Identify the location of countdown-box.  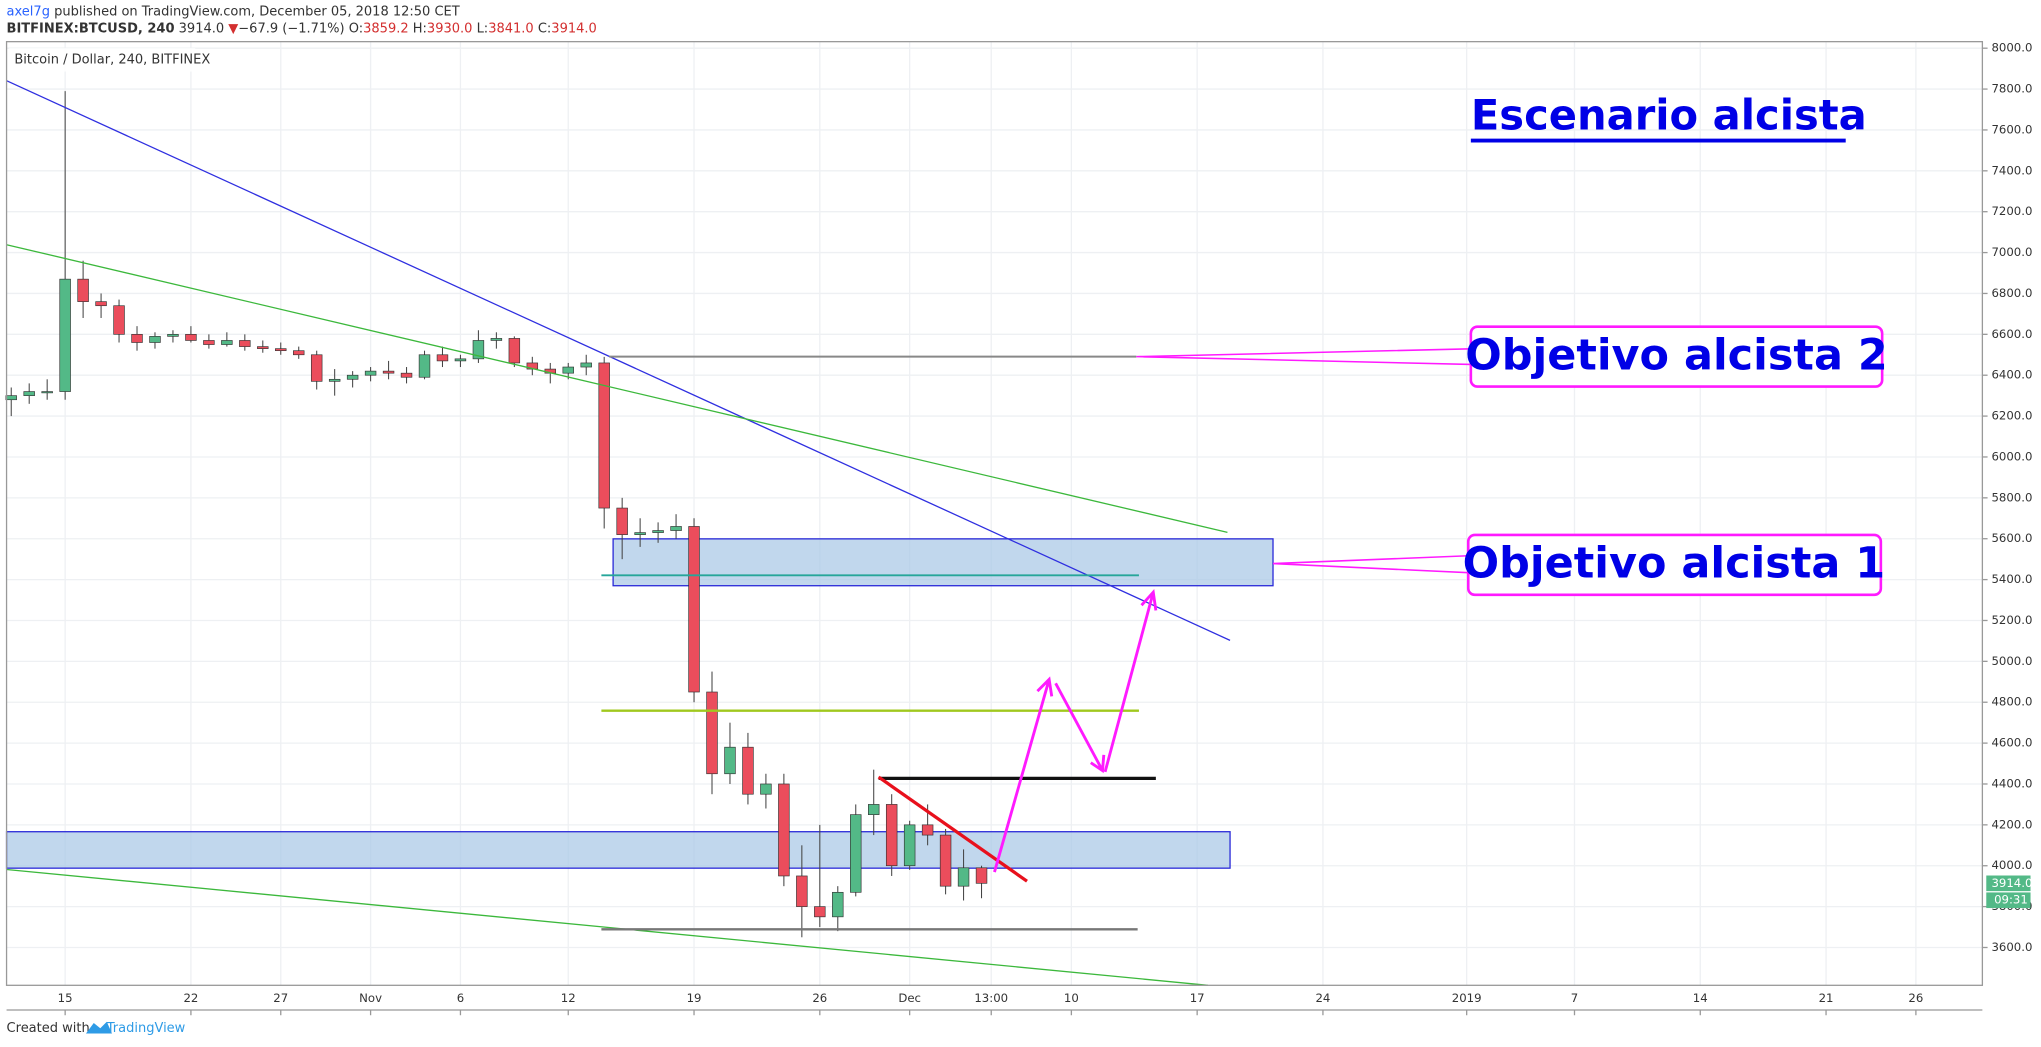
(2008, 900).